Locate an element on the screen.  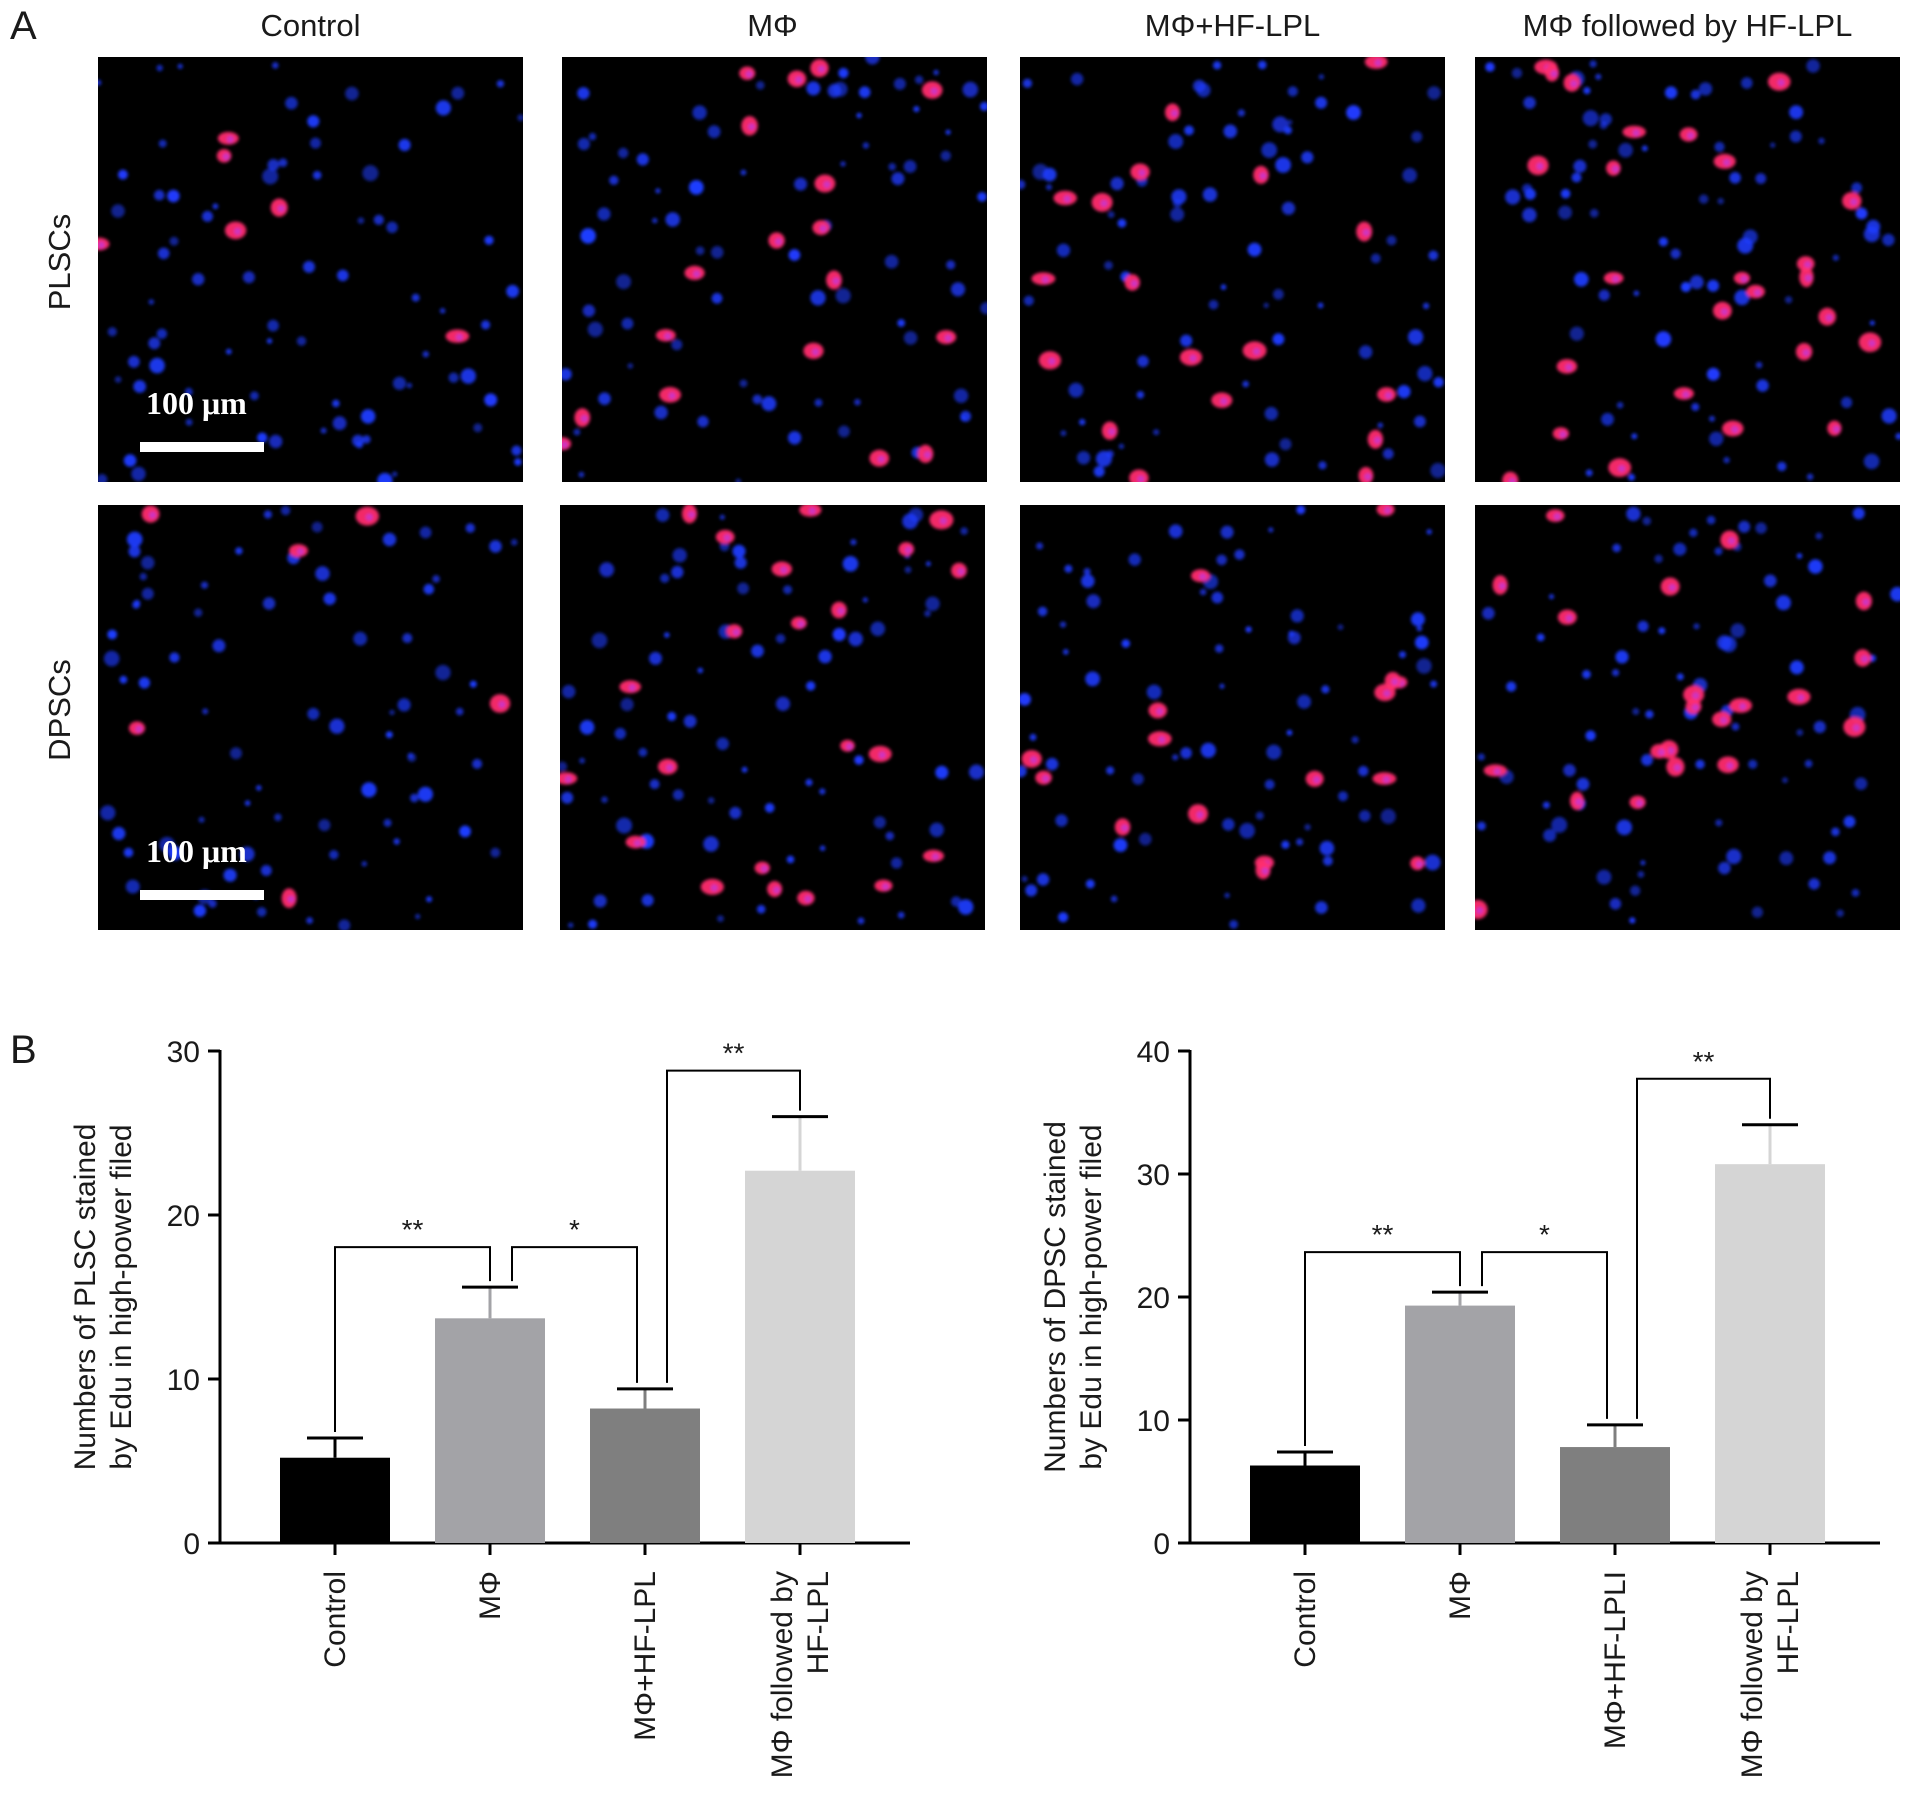
micrograph-plscs-macrophage is located at coordinates (774, 269).